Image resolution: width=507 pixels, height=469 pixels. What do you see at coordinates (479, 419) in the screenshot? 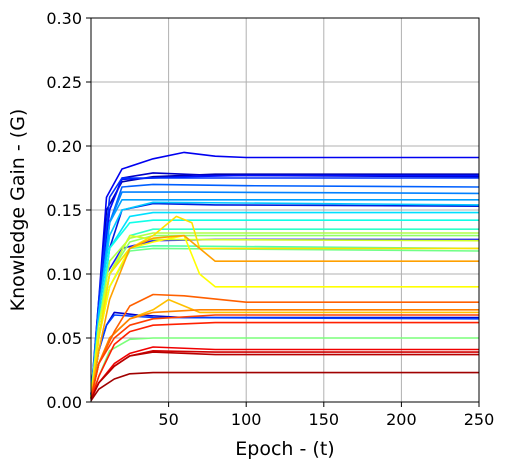
I see `x-tick-label: 250` at bounding box center [479, 419].